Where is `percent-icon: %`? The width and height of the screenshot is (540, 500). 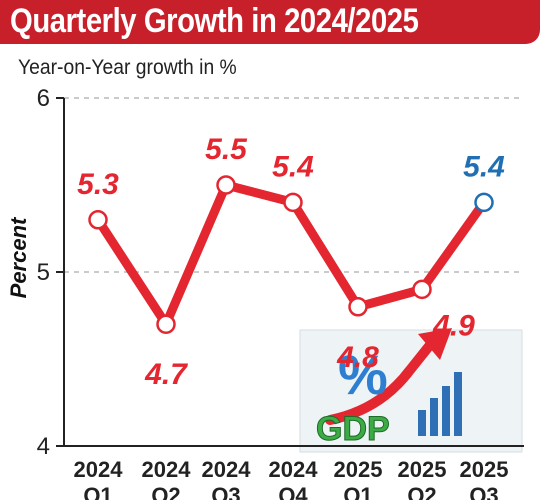
percent-icon: % is located at coordinates (363, 374).